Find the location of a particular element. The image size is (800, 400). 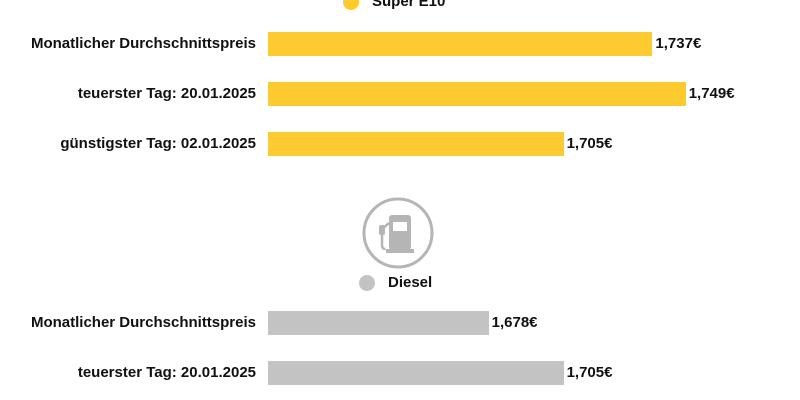

legend-label-super-e10: Super E10 is located at coordinates (409, 5).